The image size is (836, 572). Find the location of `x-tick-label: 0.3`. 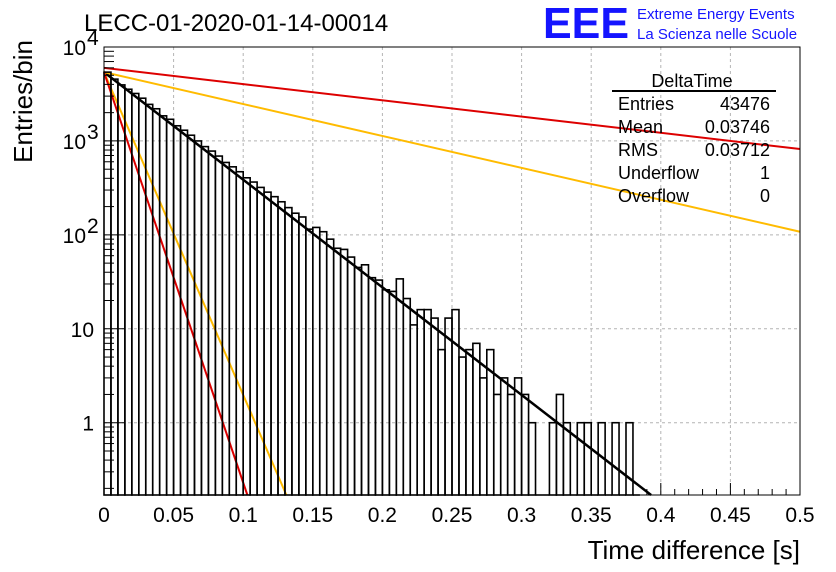

x-tick-label: 0.3 is located at coordinates (521, 515).